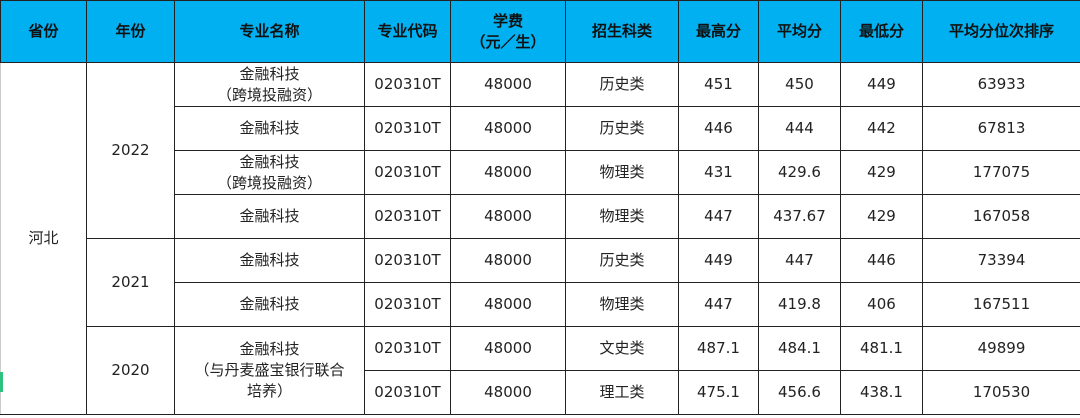 The height and width of the screenshot is (418, 1080). Describe the element at coordinates (718, 172) in the screenshot. I see `max-score-cell: 431` at that location.